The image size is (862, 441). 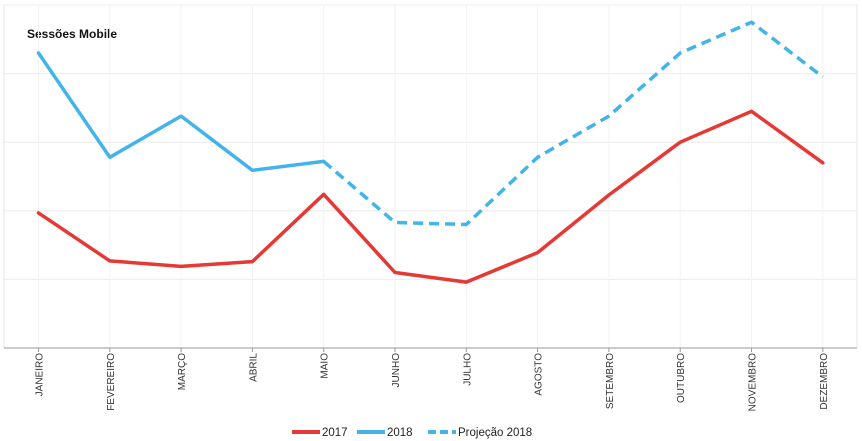 What do you see at coordinates (40, 375) in the screenshot?
I see `x-tick-label-janeiro: JANEIRO` at bounding box center [40, 375].